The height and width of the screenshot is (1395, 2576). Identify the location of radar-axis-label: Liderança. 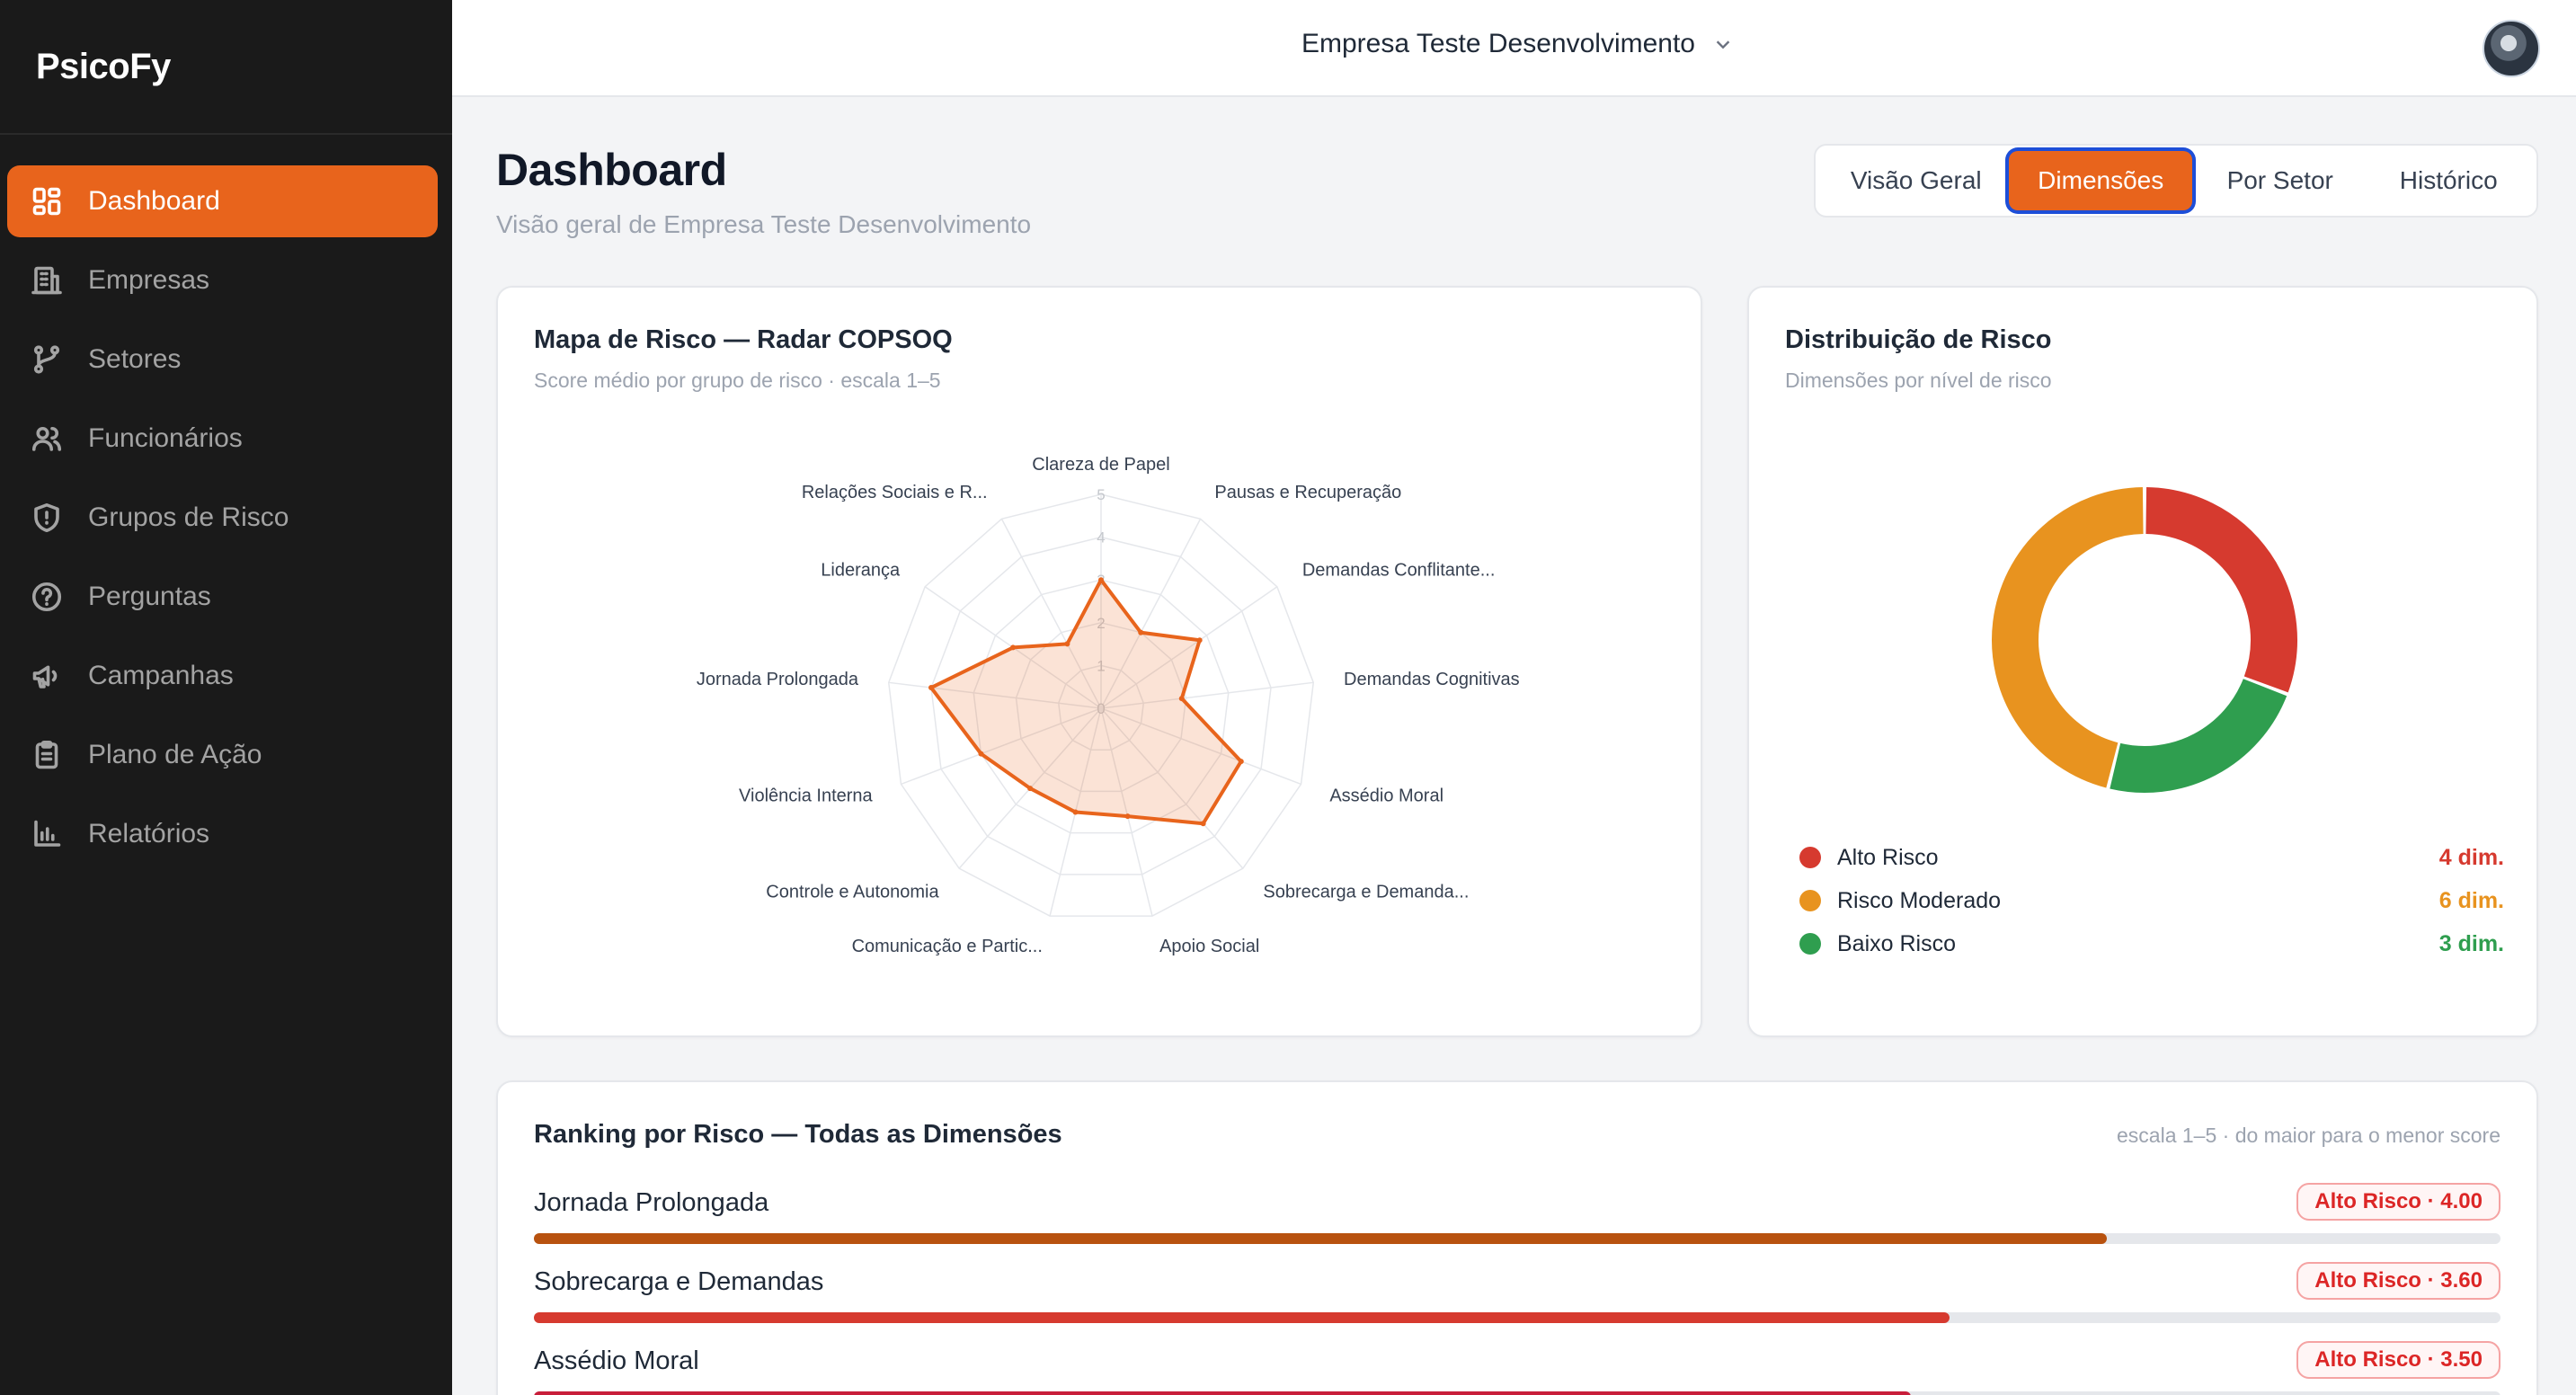
(861, 570).